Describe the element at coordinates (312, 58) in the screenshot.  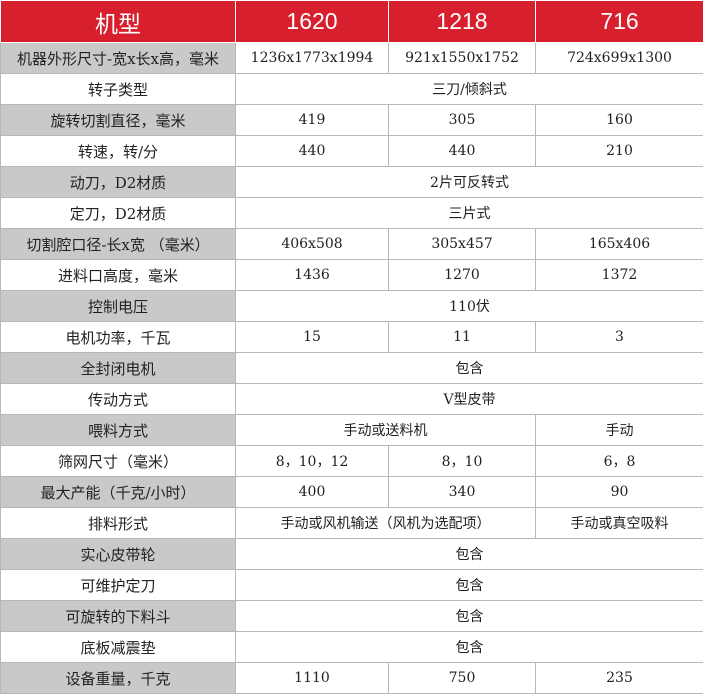
I see `row-value: 1236x1773x1994` at that location.